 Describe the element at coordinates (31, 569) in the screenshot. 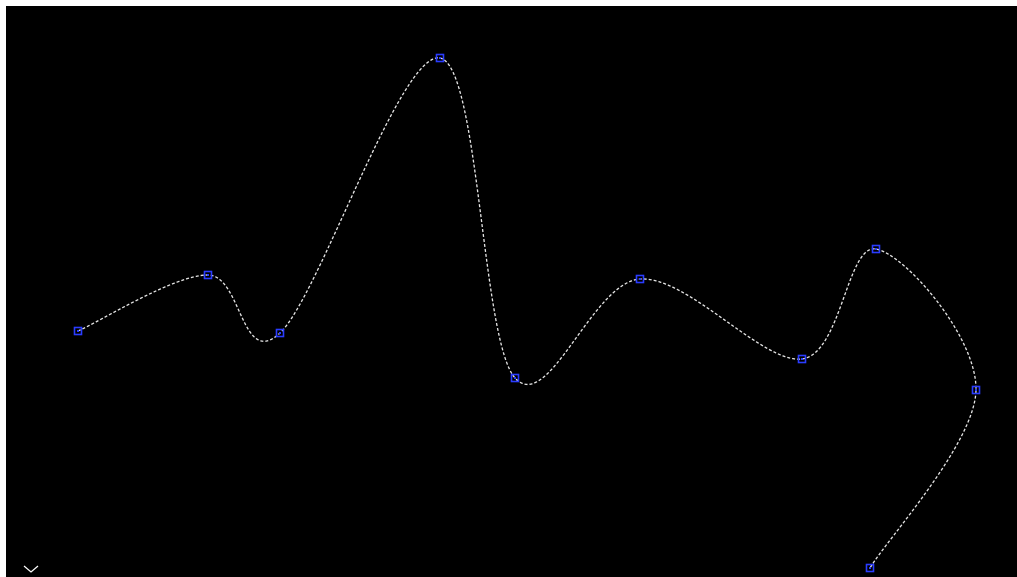

I see `ucs-corner-icon` at that location.